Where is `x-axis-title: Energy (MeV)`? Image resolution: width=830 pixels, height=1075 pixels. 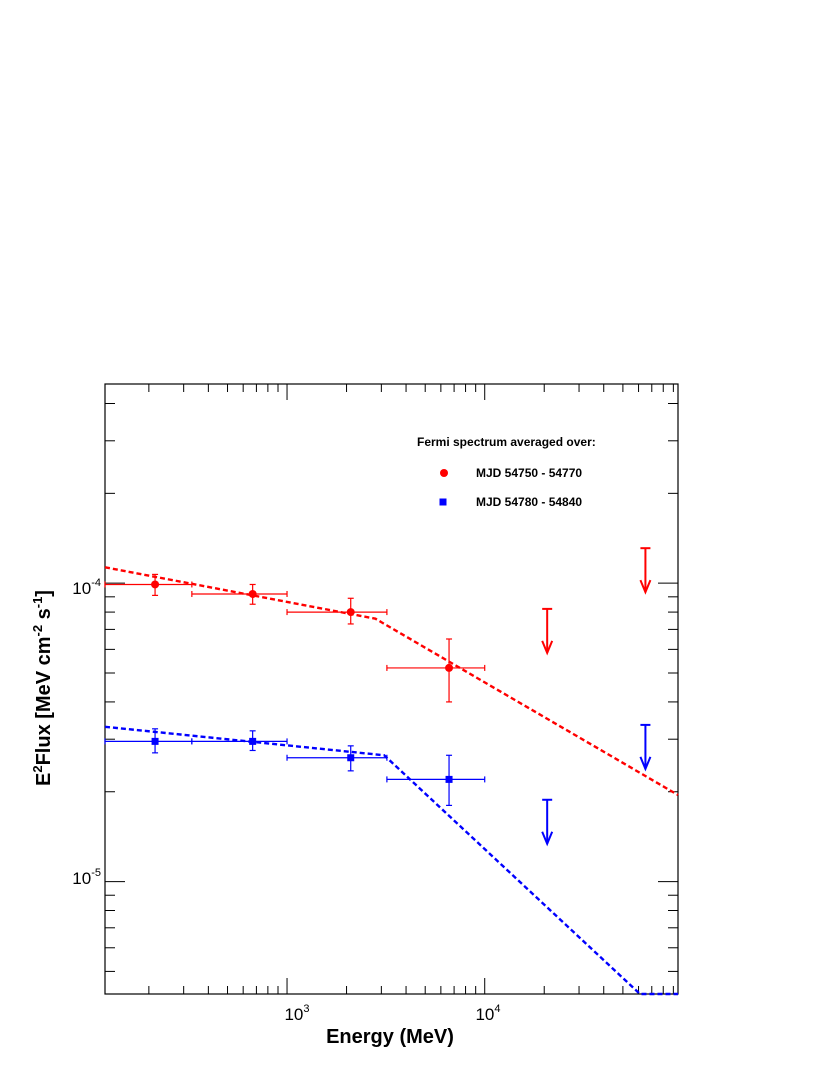
x-axis-title: Energy (MeV) is located at coordinates (390, 1037).